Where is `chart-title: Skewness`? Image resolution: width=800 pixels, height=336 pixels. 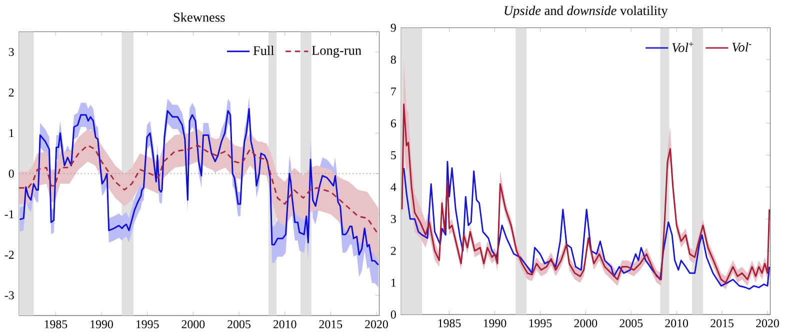 chart-title: Skewness is located at coordinates (199, 17).